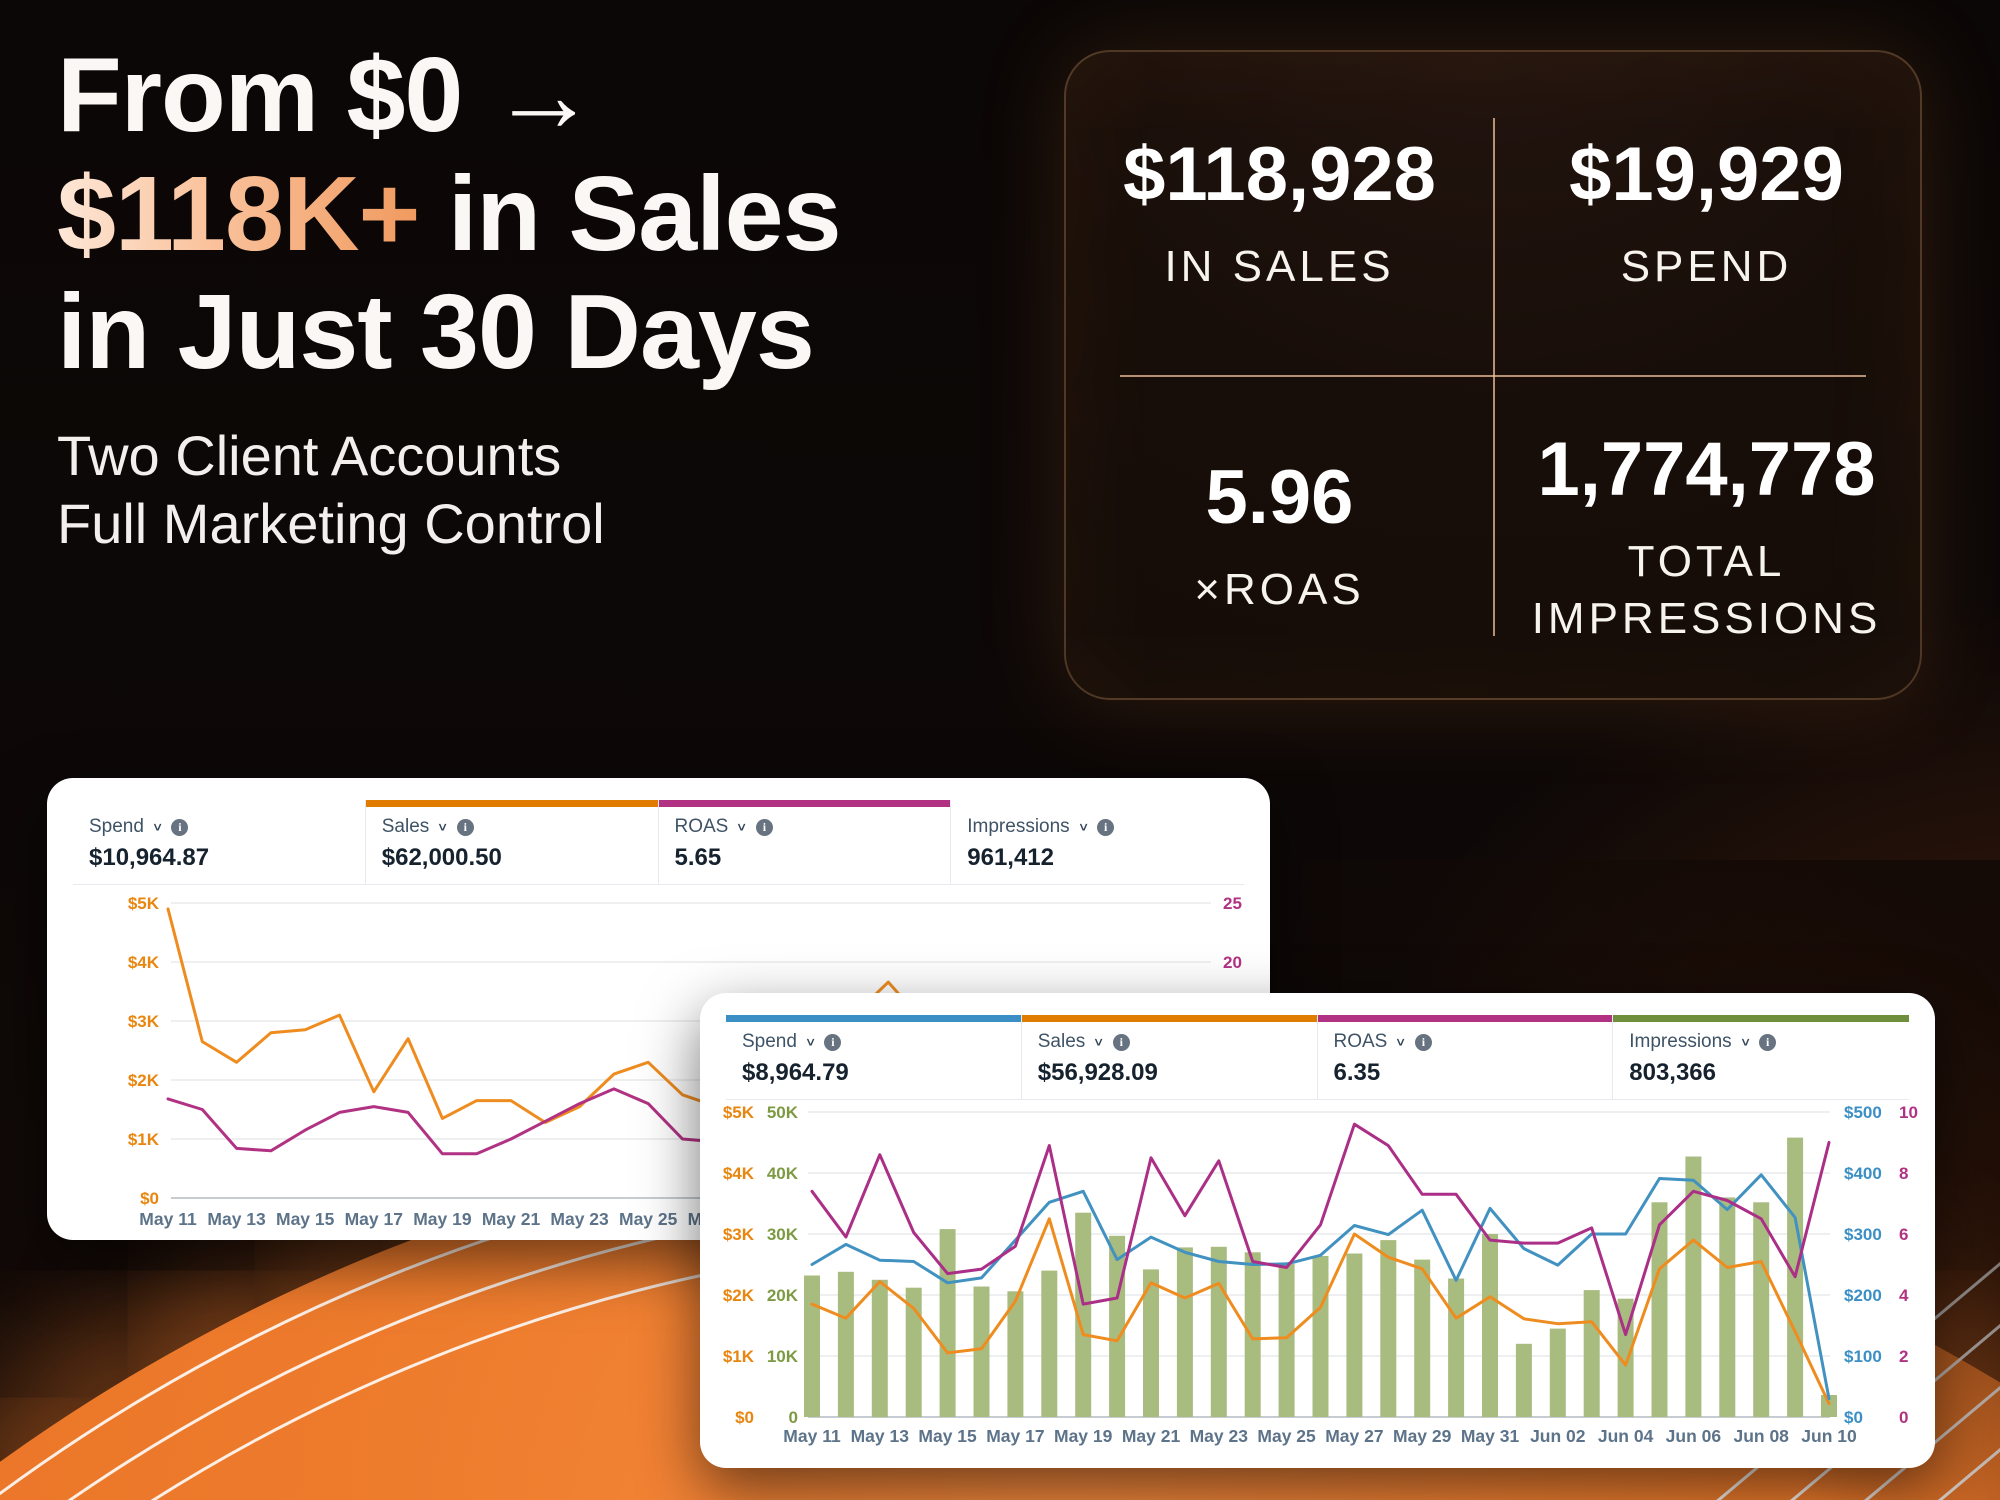 The width and height of the screenshot is (2000, 1500). I want to click on metric-tab-roas: ROAS ∨ i 5.65, so click(805, 842).